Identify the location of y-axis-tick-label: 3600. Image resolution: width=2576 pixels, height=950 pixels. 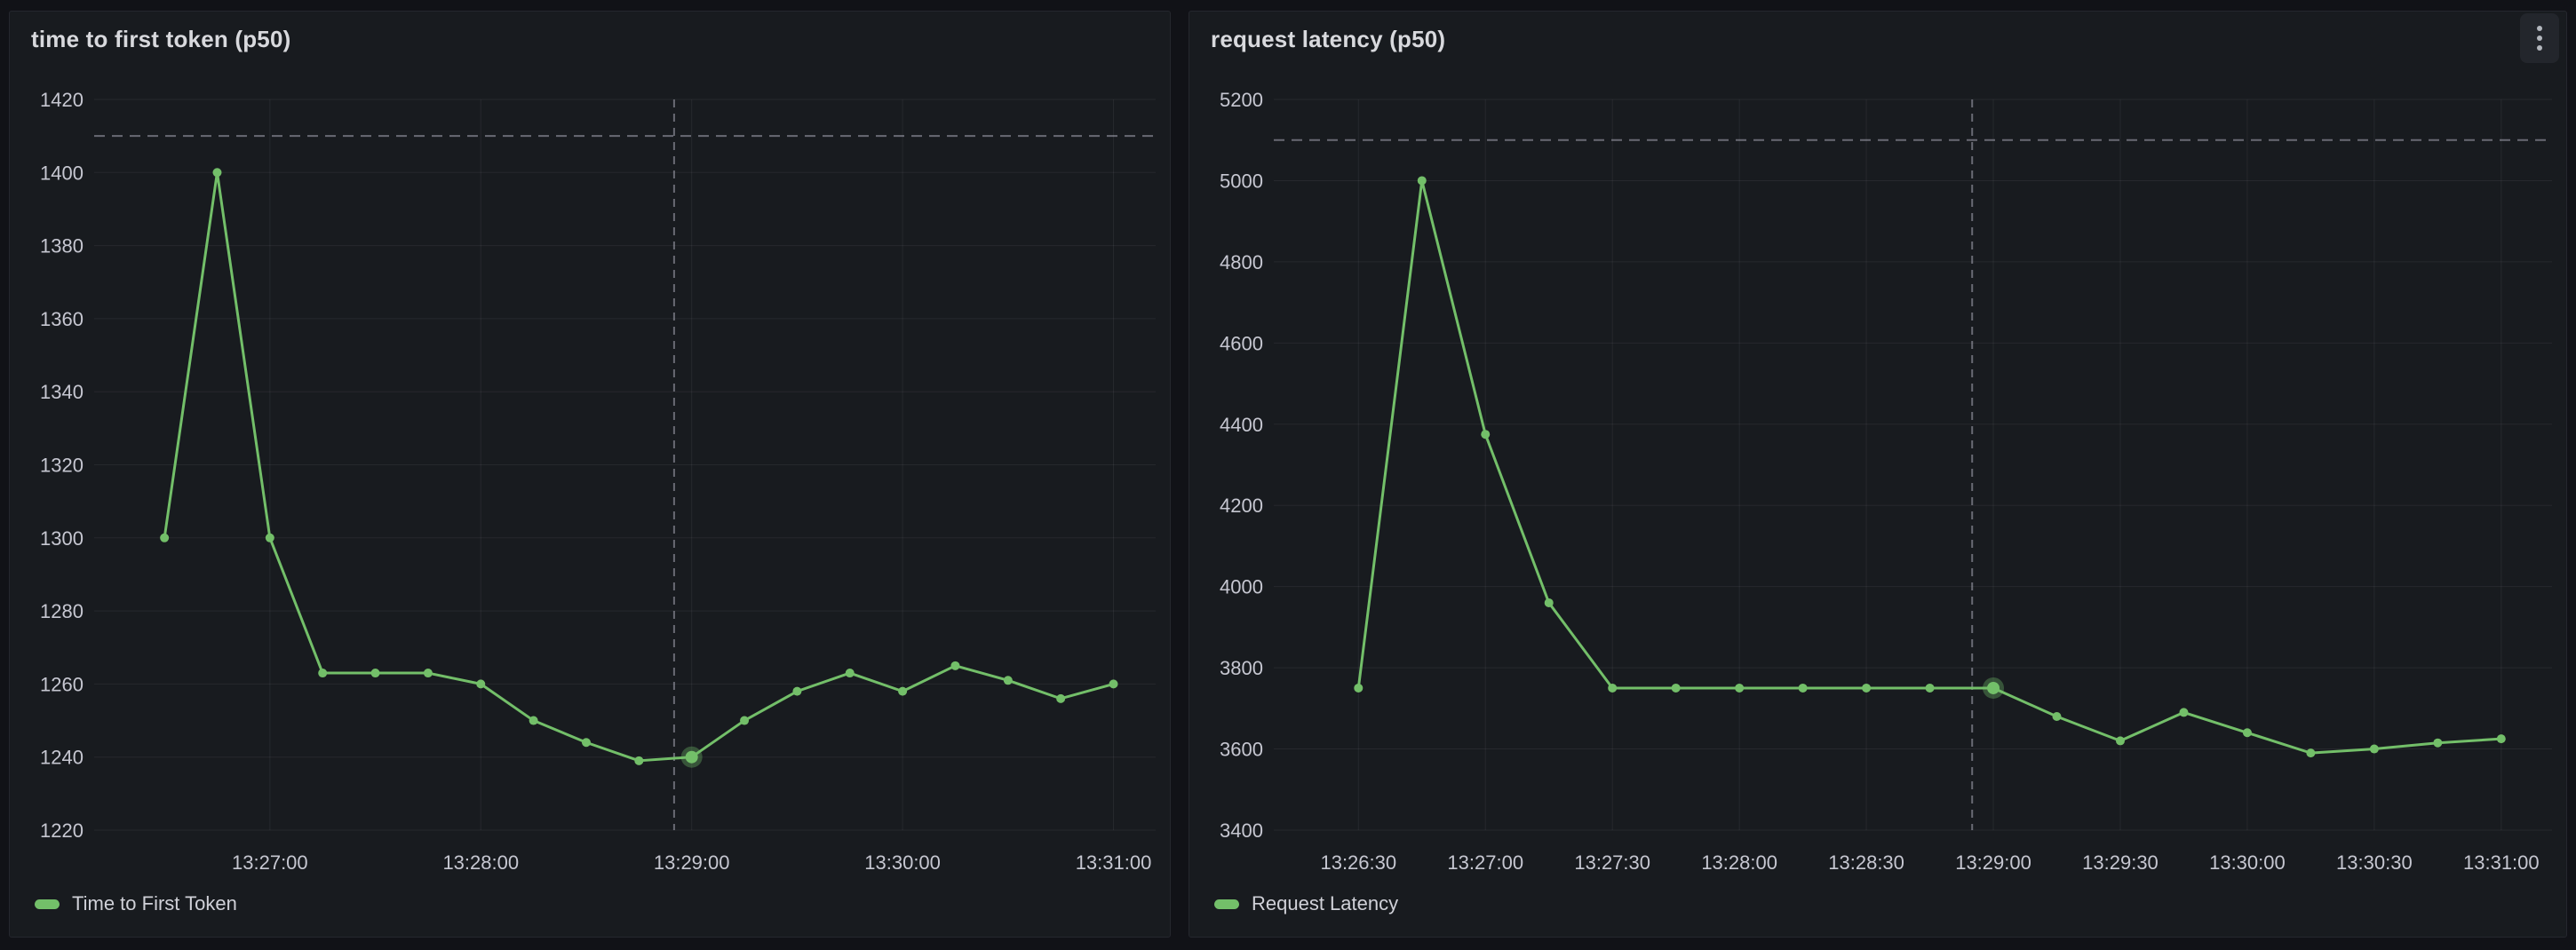
(1241, 750).